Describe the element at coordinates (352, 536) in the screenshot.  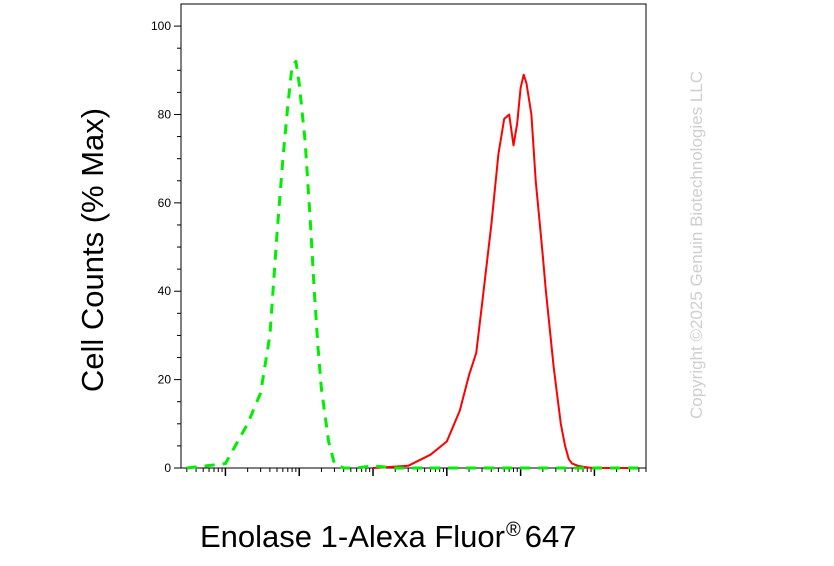
I see `x-axis-title-main: Enolase 1-Alexa Fluor` at that location.